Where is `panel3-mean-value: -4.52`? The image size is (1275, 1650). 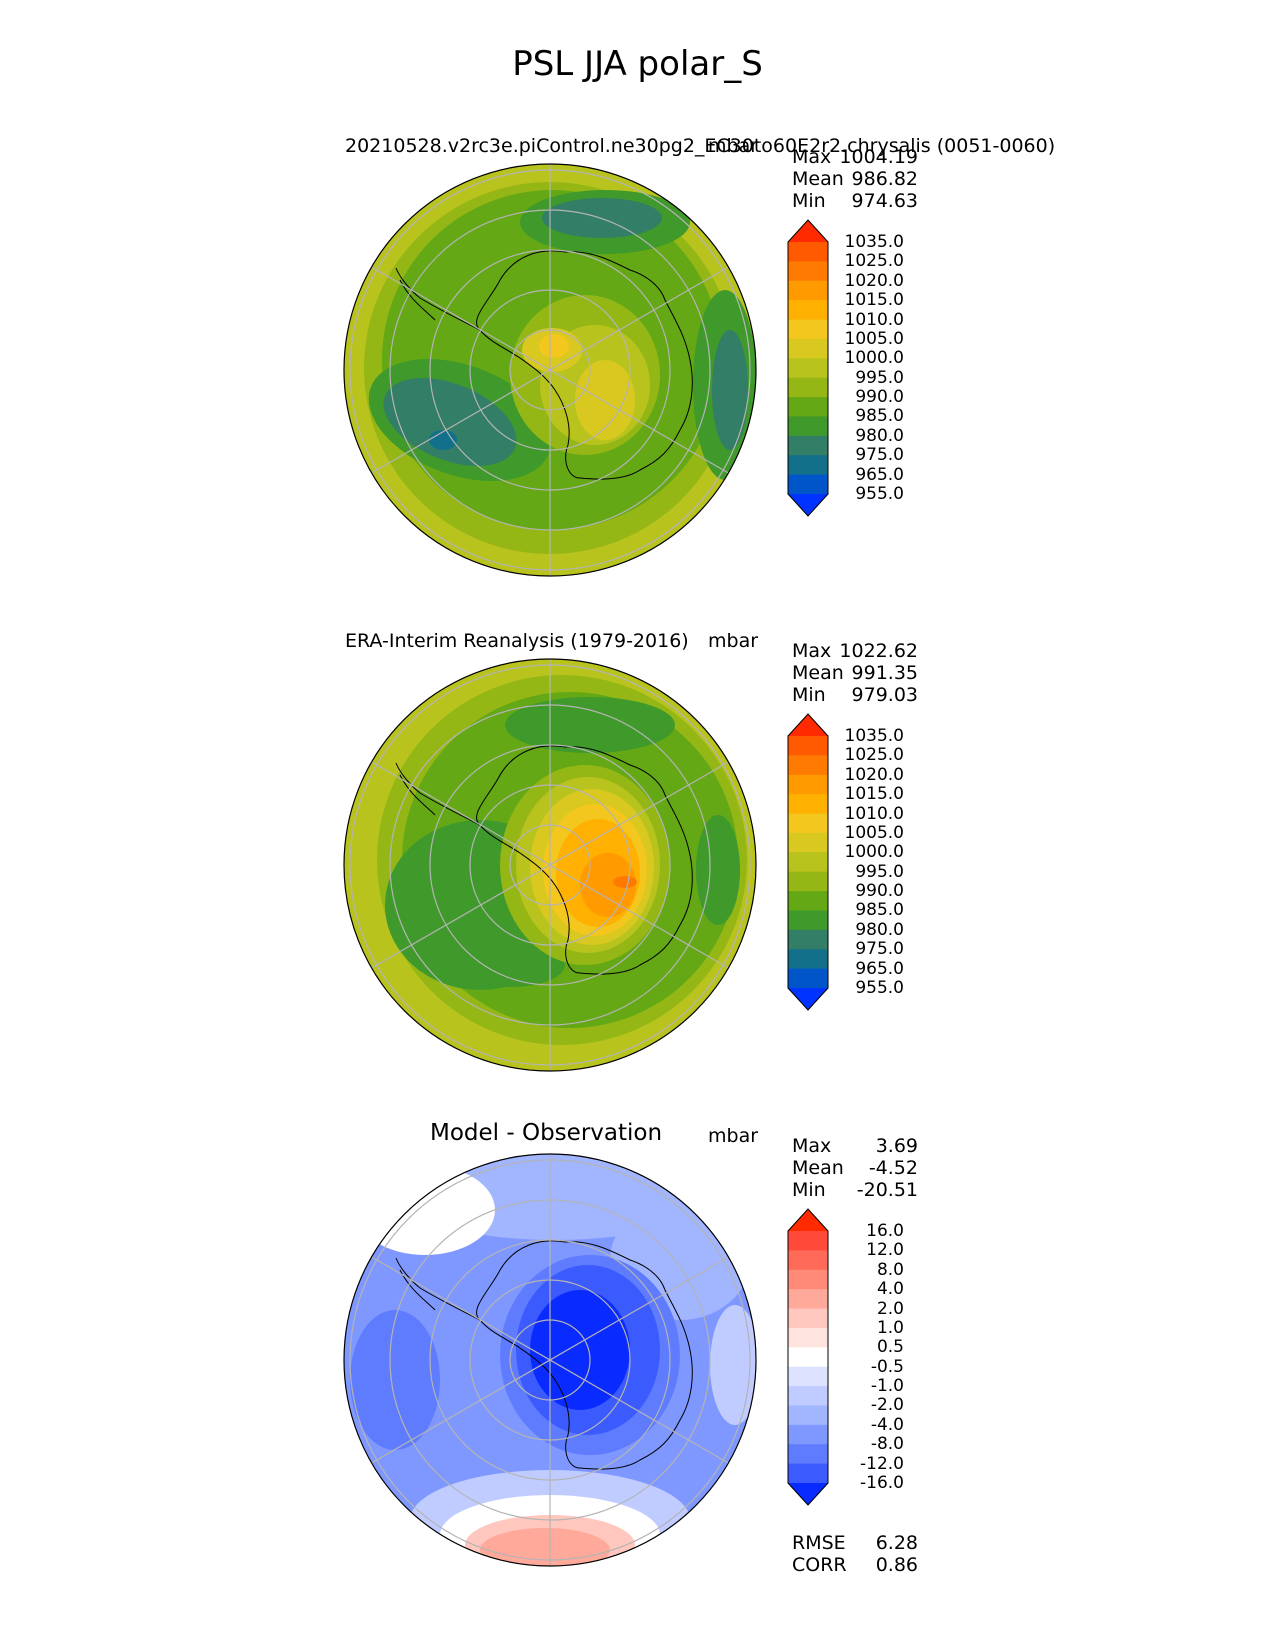 panel3-mean-value: -4.52 is located at coordinates (893, 1168).